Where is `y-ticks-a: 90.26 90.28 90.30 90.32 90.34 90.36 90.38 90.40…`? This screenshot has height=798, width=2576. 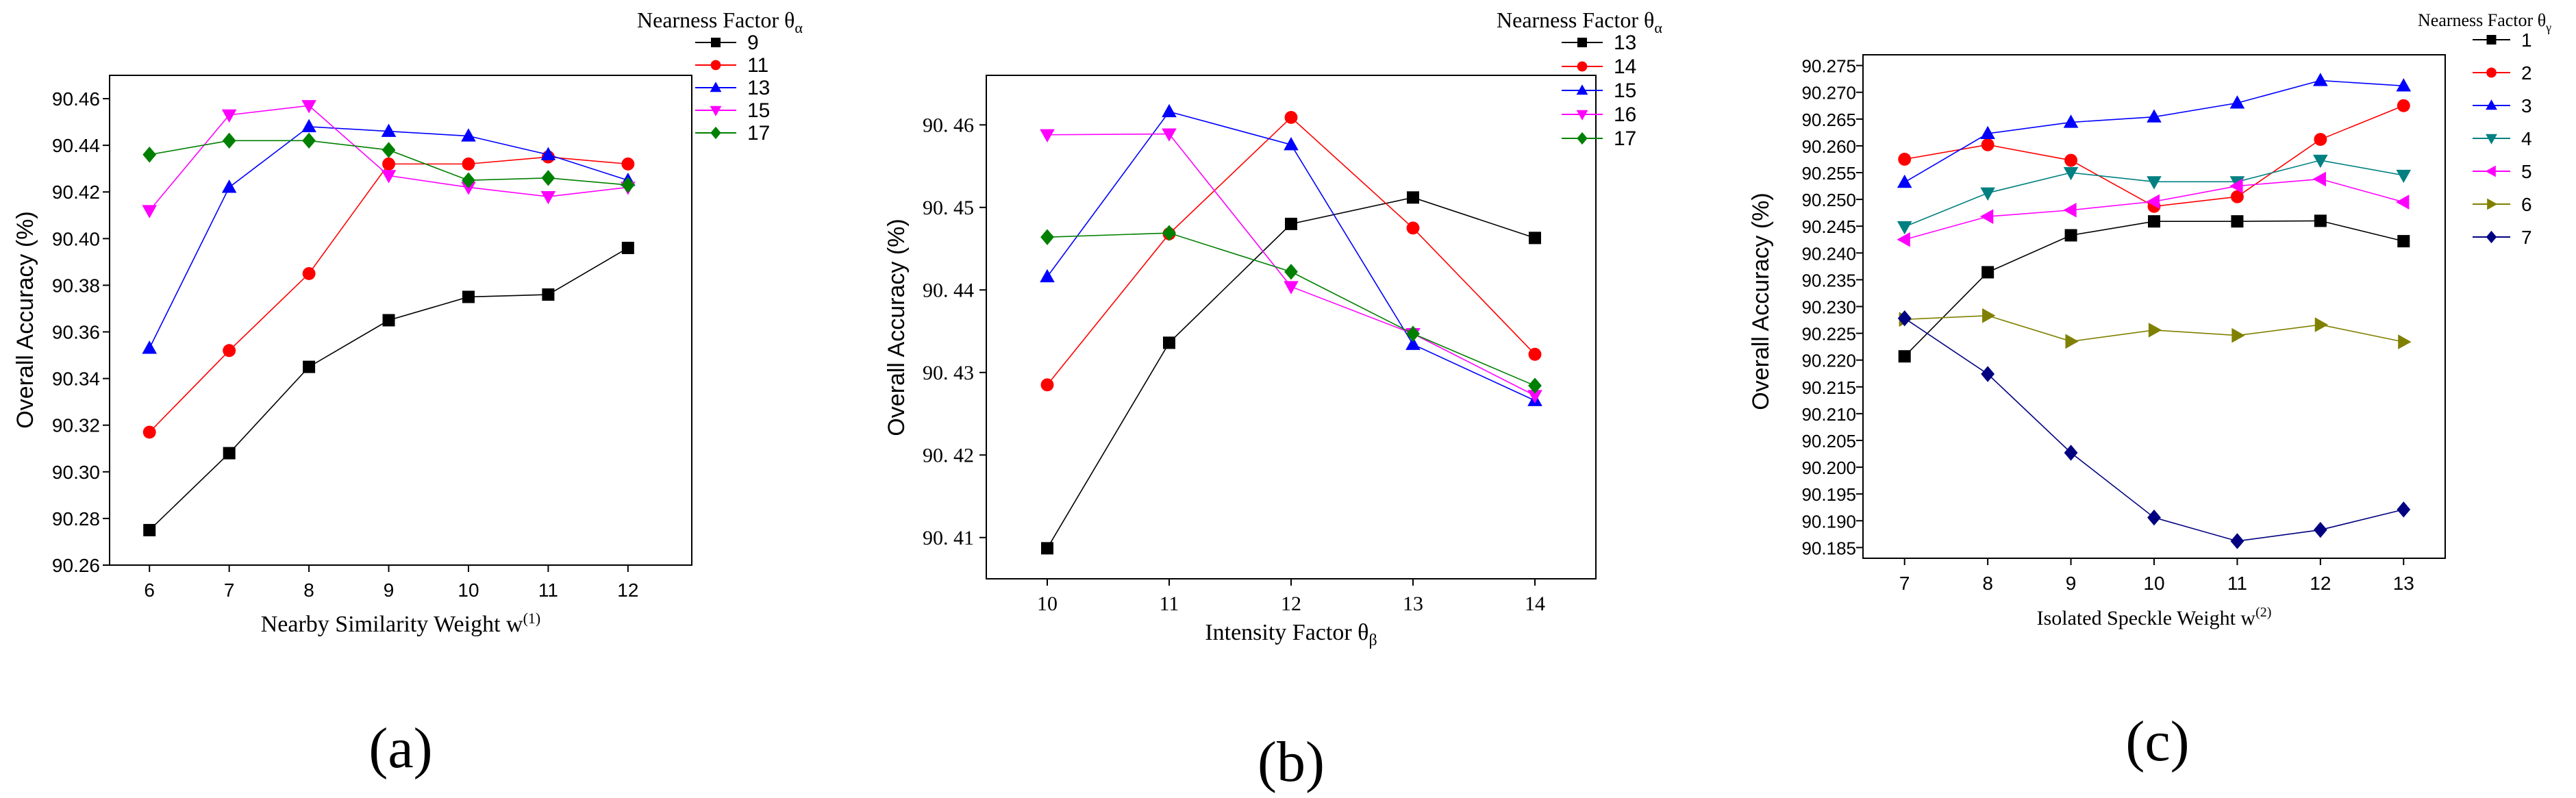 y-ticks-a: 90.26 90.28 90.30 90.32 90.34 90.36 90.38 90.40… is located at coordinates (81, 332).